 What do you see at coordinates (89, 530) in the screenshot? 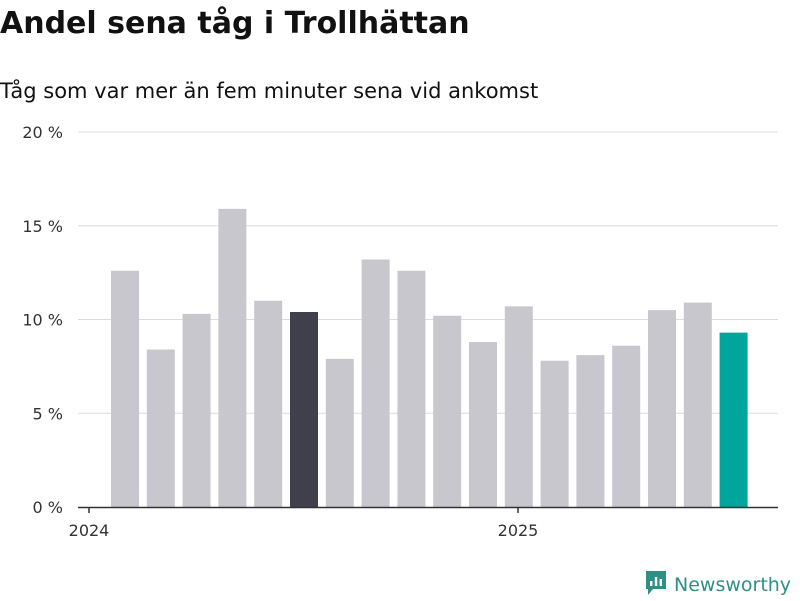
I see `x-tick-label: 2024` at bounding box center [89, 530].